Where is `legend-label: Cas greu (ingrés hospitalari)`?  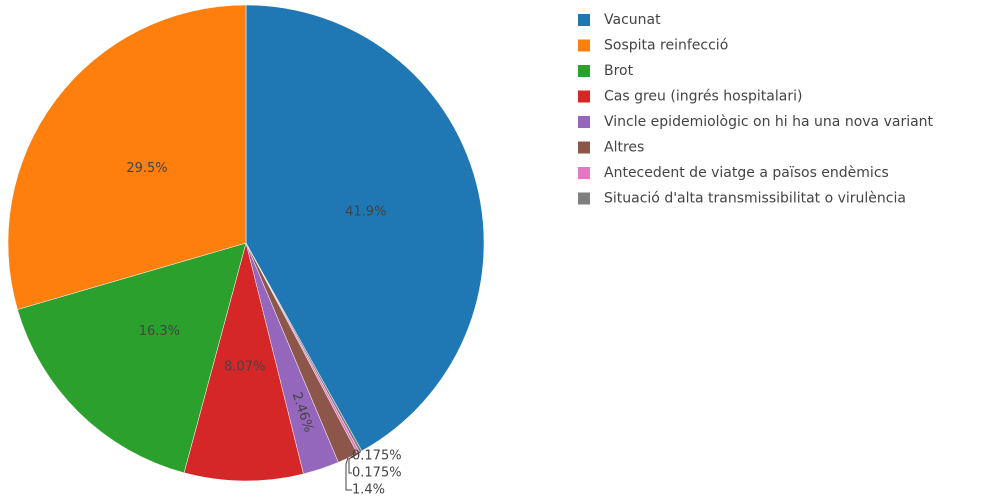 legend-label: Cas greu (ingrés hospitalari) is located at coordinates (703, 97).